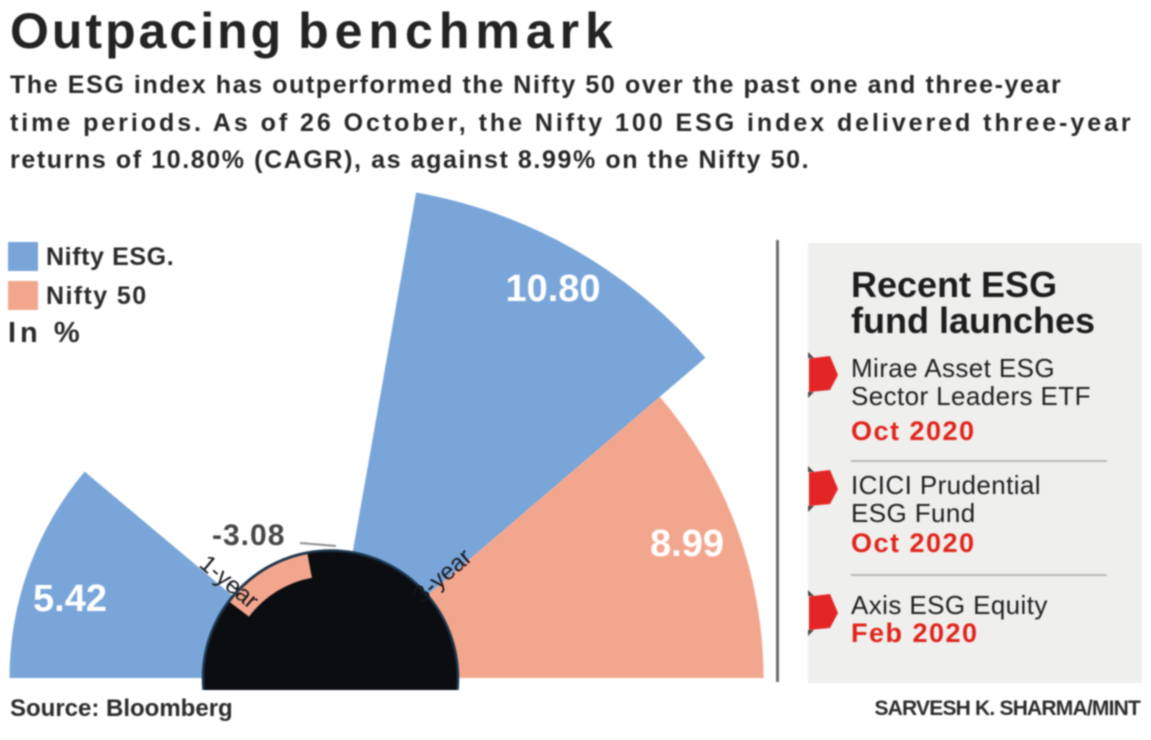  Describe the element at coordinates (248, 535) in the screenshot. I see `svg-text: -3.08` at that location.